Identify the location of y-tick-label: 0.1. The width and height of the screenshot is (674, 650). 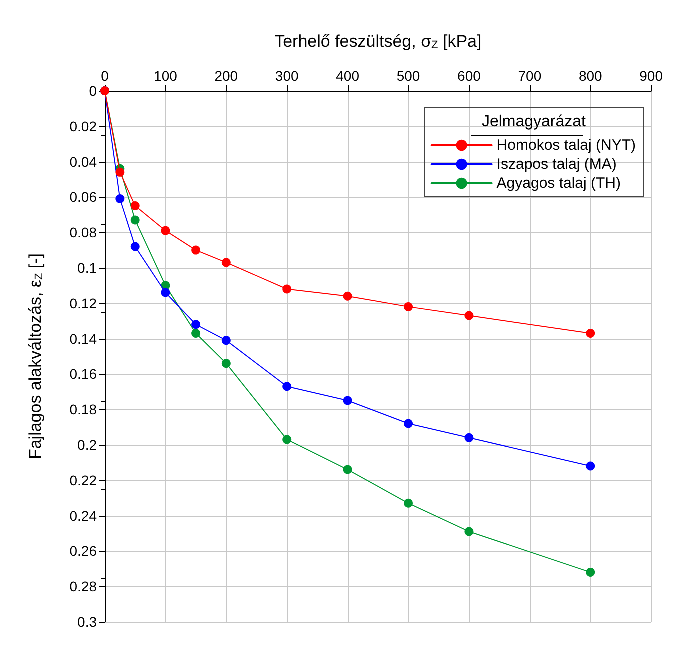
(88, 268).